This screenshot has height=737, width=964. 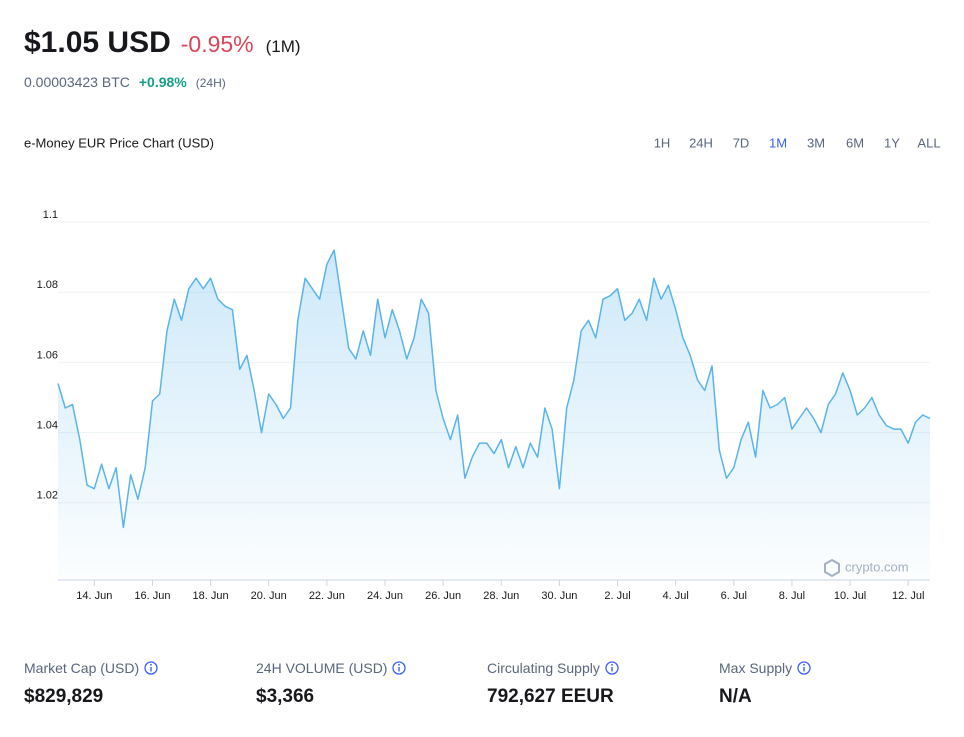 What do you see at coordinates (331, 684) in the screenshot?
I see `stat: 24H VOLUME (USD) $3,366` at bounding box center [331, 684].